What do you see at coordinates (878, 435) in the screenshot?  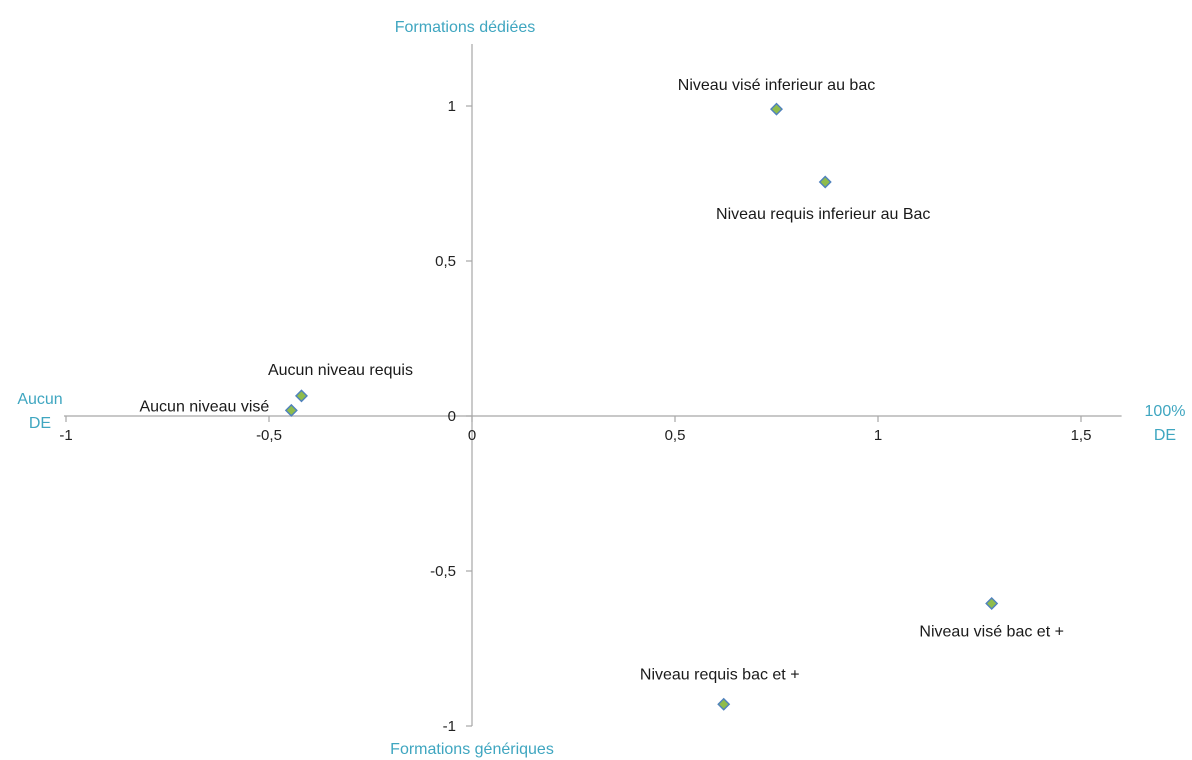 I see `x-tick-label: 1` at bounding box center [878, 435].